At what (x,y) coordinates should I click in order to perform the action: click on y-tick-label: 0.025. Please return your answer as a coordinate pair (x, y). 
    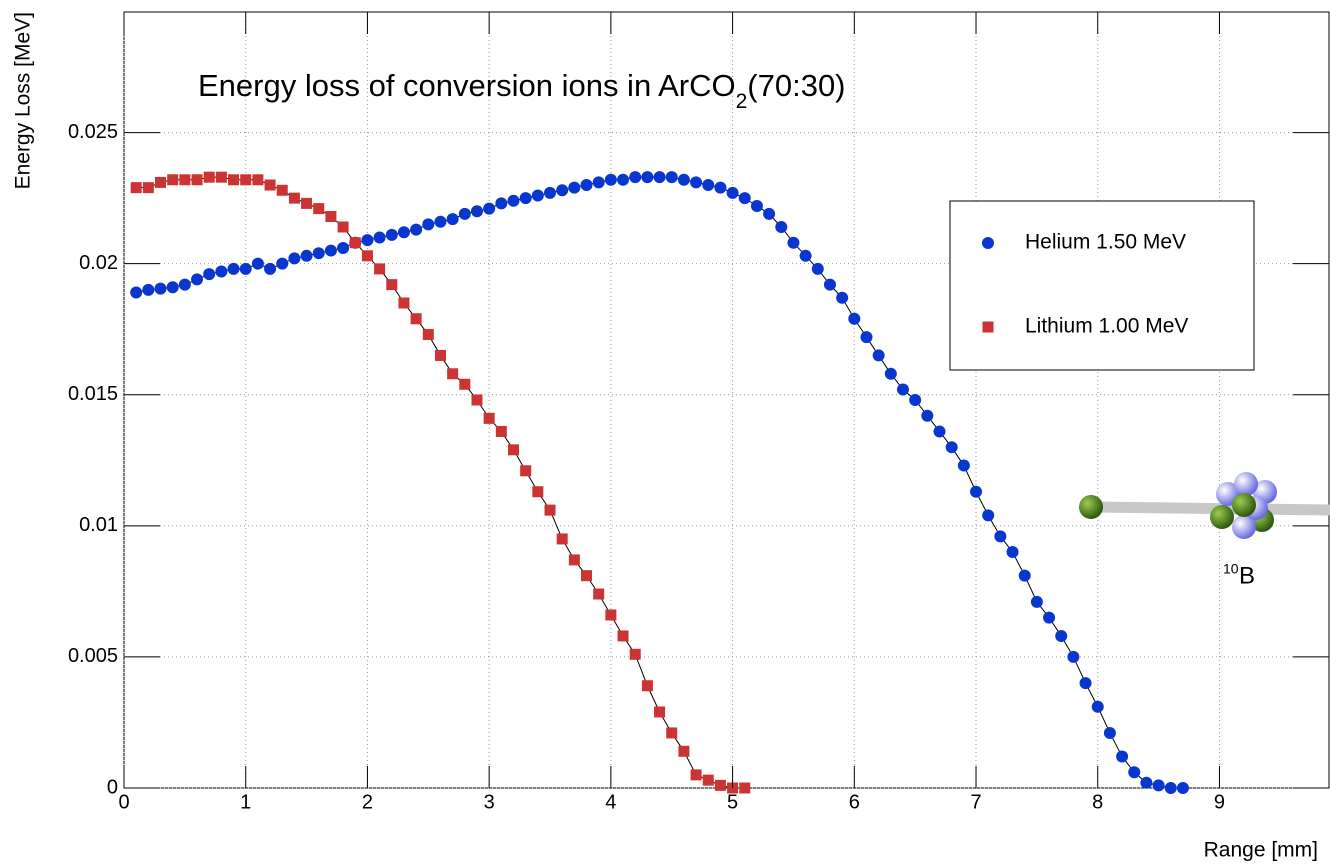
    Looking at the image, I should click on (93, 132).